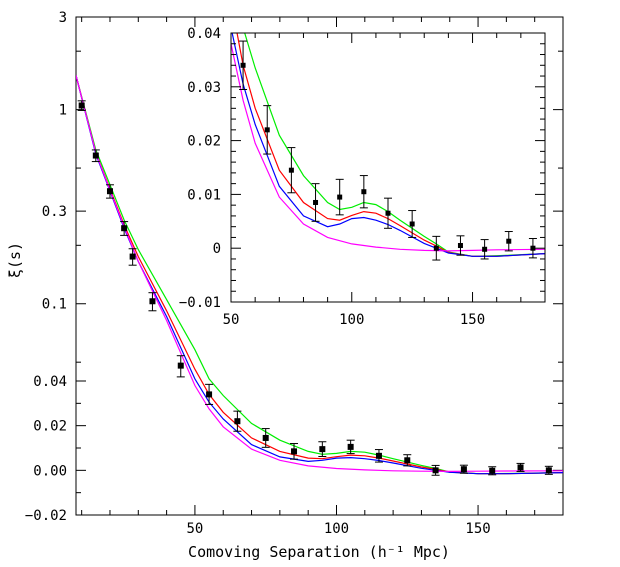 The height and width of the screenshot is (567, 620). What do you see at coordinates (200, 303) in the screenshot?
I see `inset-y-tick-label: −0.01` at bounding box center [200, 303].